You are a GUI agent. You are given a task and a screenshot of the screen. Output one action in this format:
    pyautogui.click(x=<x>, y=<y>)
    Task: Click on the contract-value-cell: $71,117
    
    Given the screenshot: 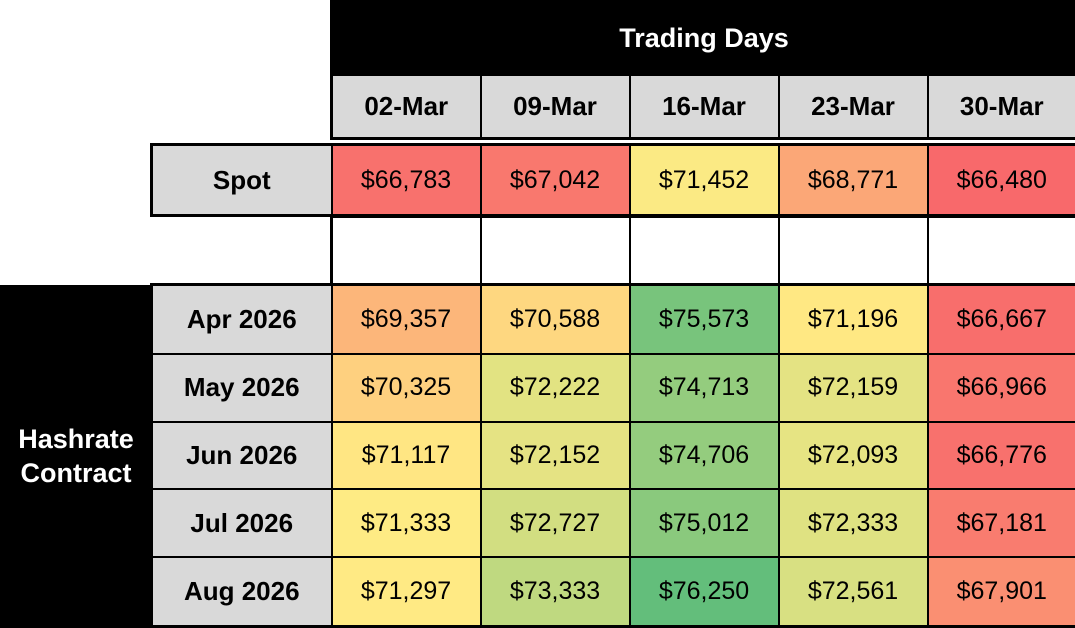 What is the action you would take?
    pyautogui.click(x=406, y=455)
    